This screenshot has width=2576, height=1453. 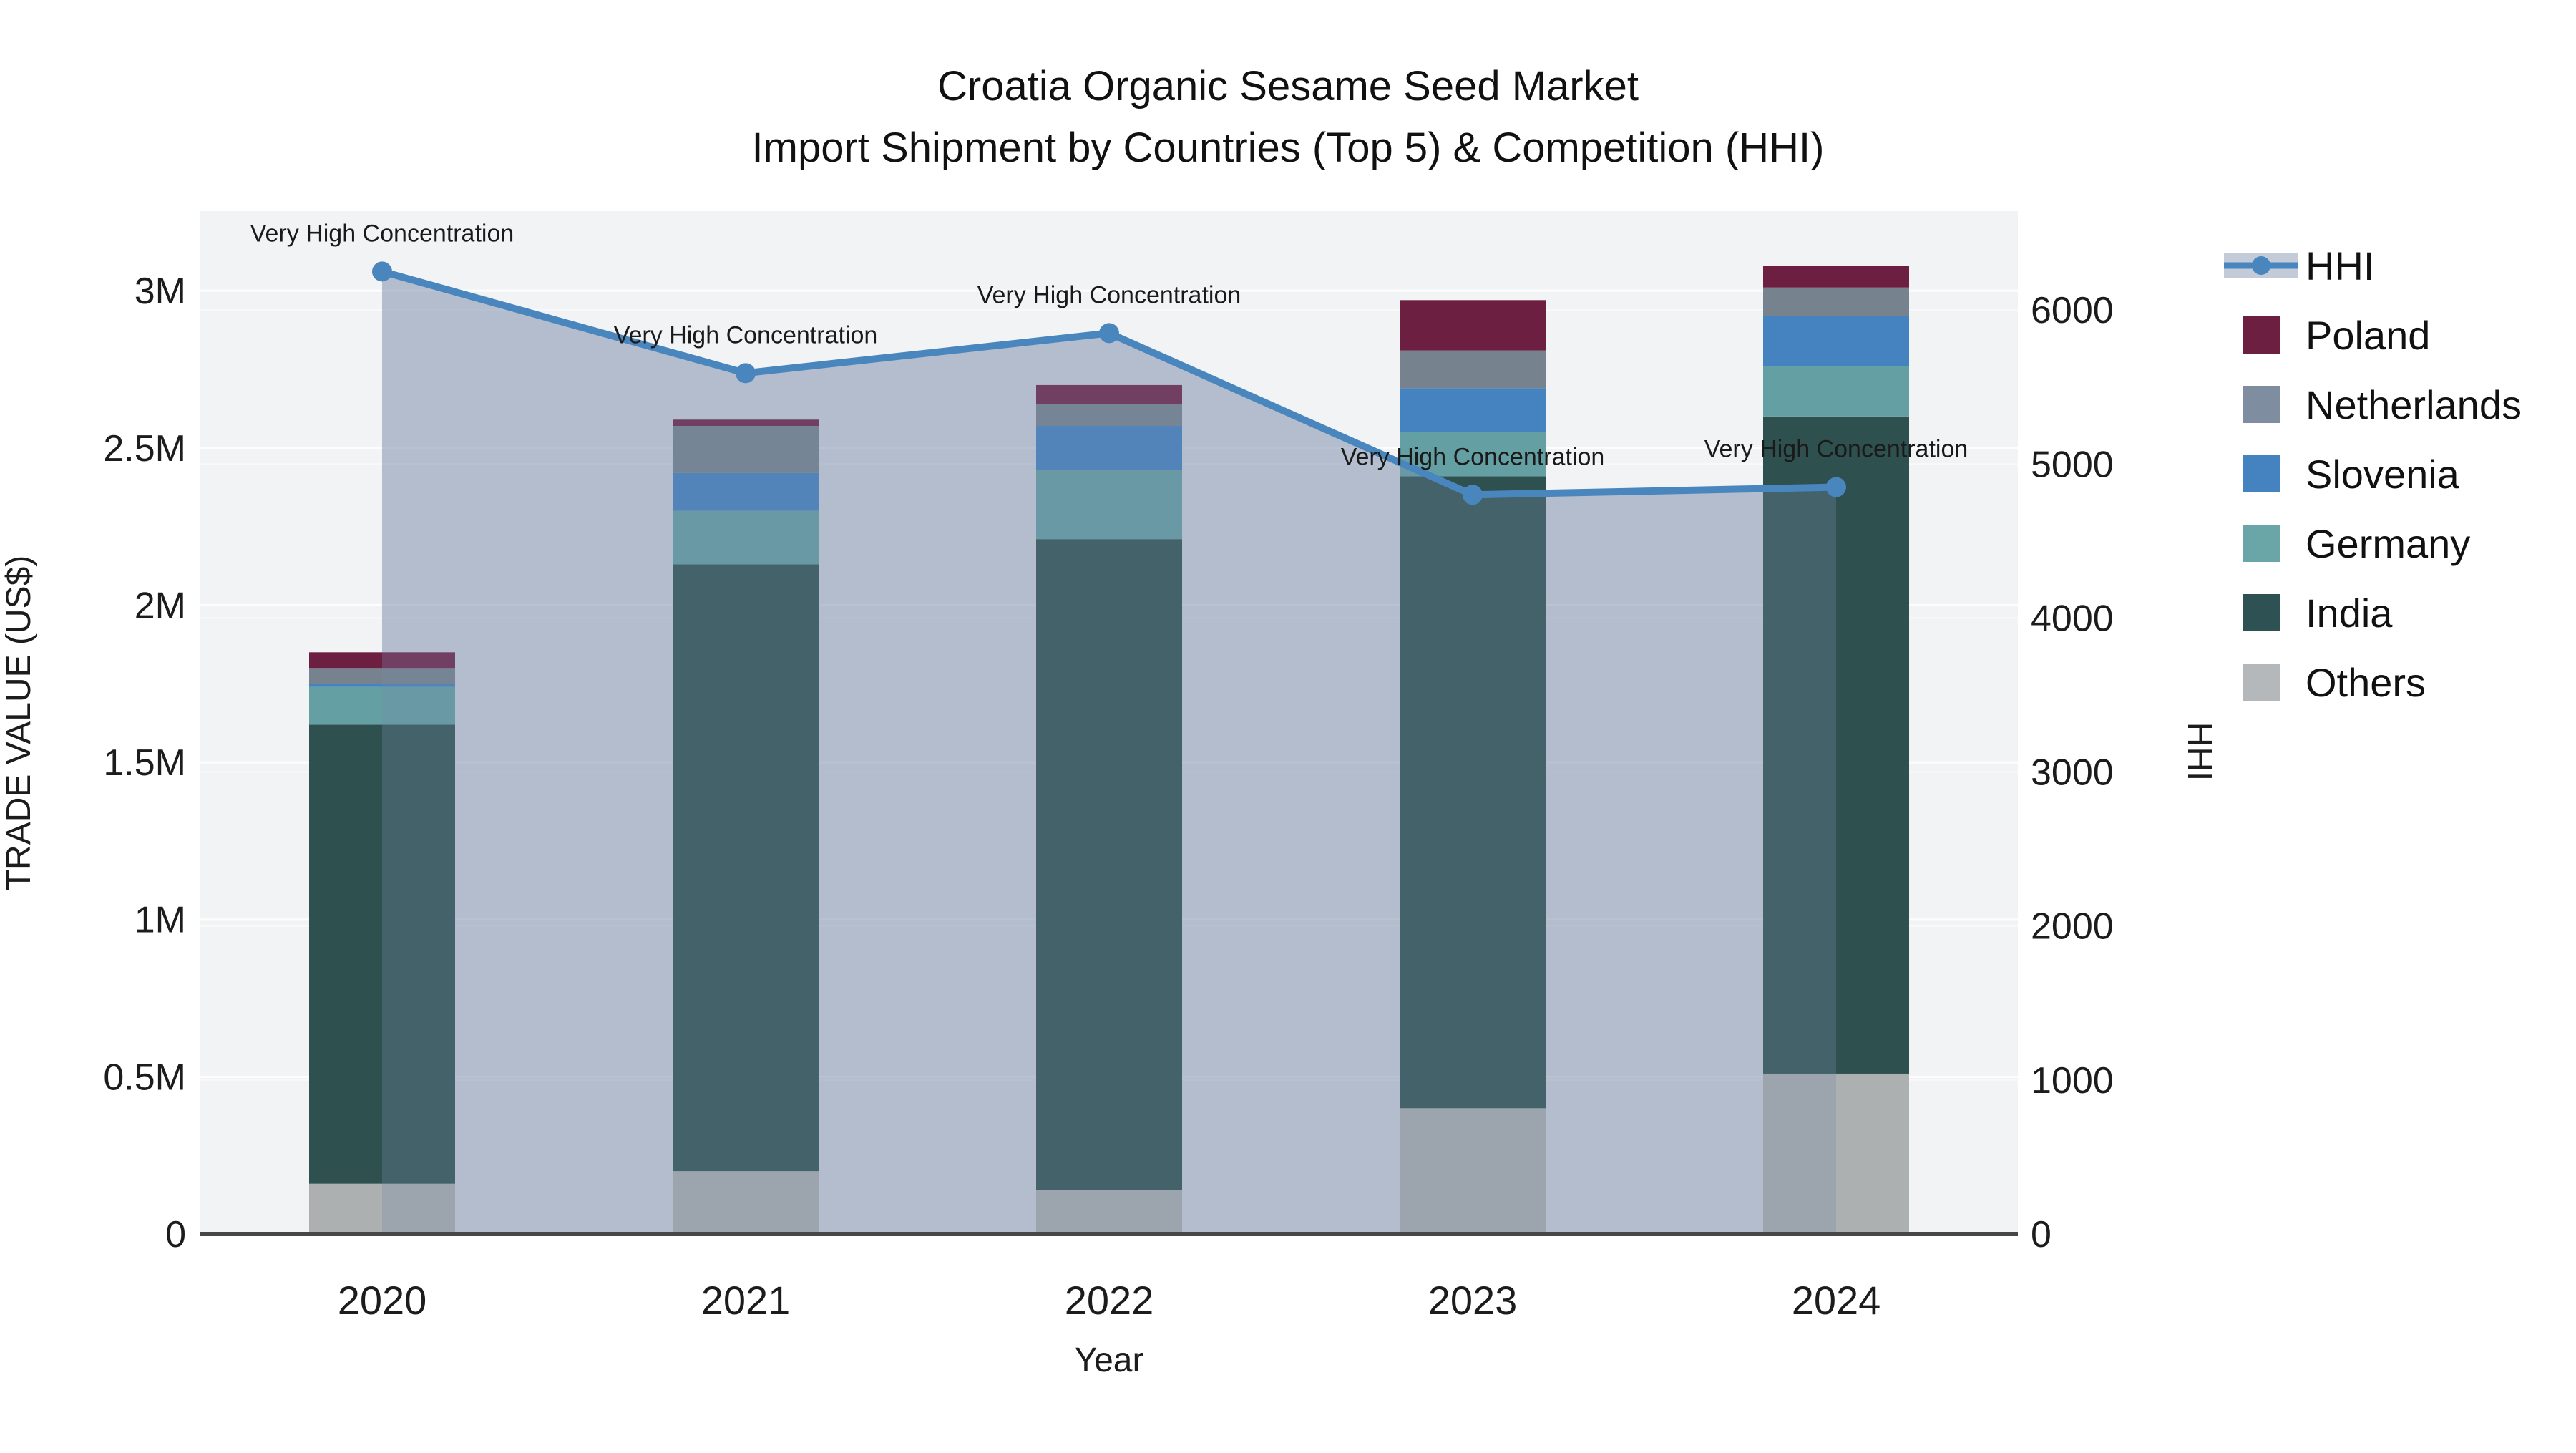 What do you see at coordinates (160, 291) in the screenshot?
I see `y-left-tick-3M: 3M` at bounding box center [160, 291].